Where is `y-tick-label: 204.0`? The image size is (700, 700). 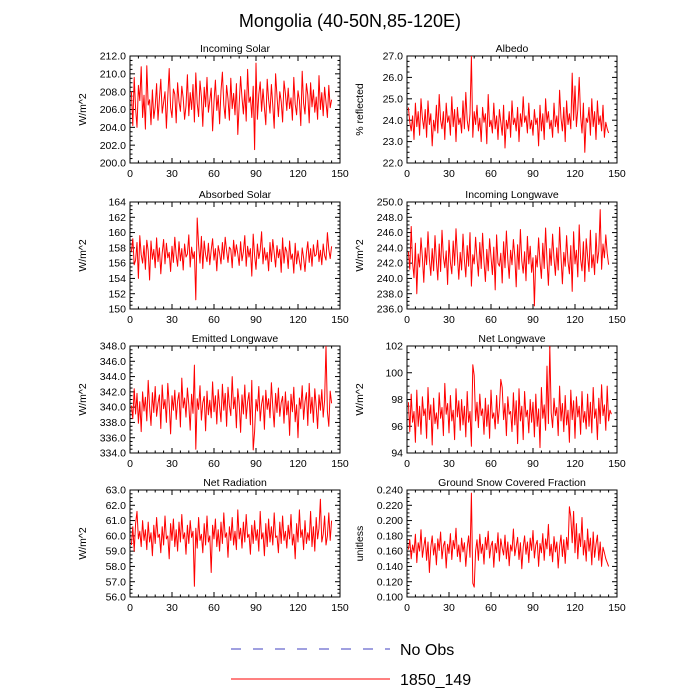
y-tick-label: 204.0 is located at coordinates (113, 128).